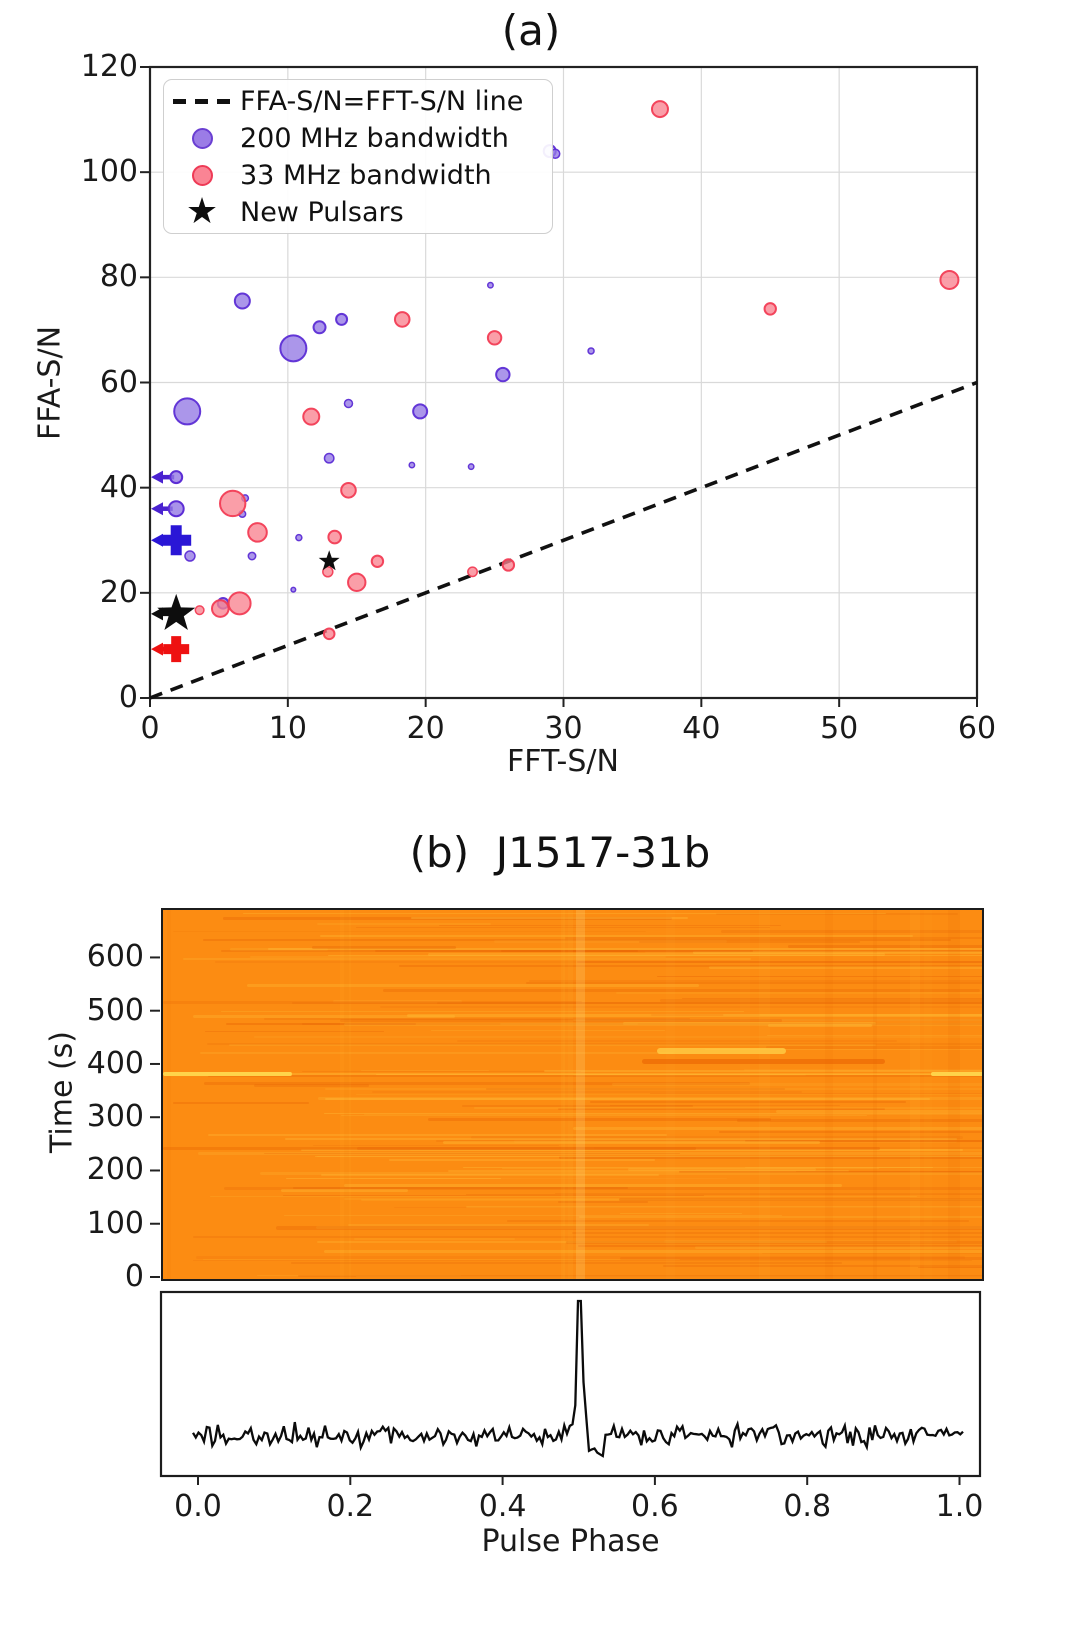  Describe the element at coordinates (563, 728) in the screenshot. I see `x-tick-label: 30` at that location.